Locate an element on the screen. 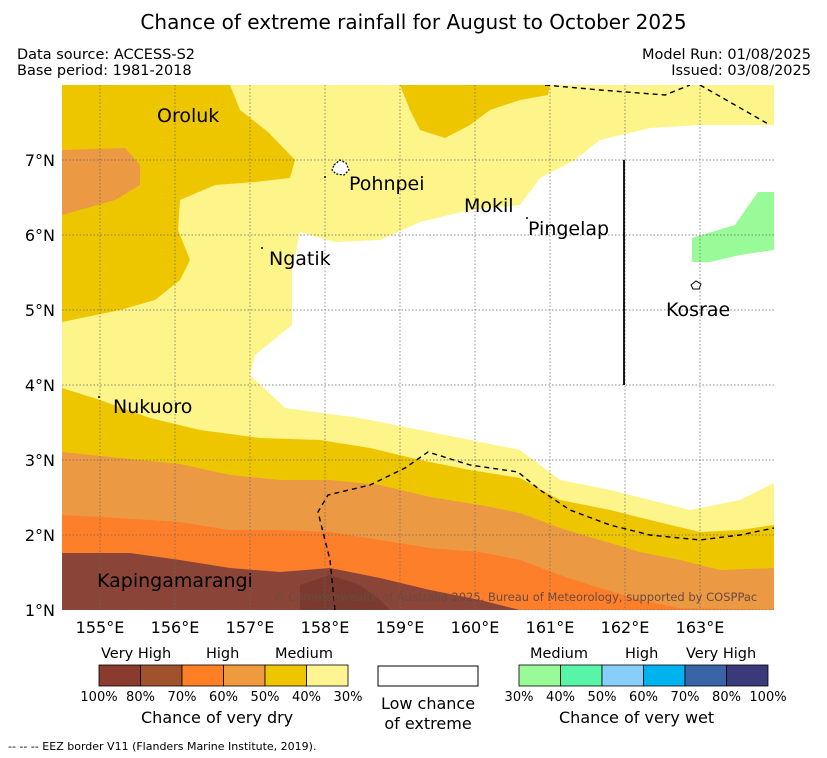 This screenshot has height=758, width=827. place-label-mokil: Mokil is located at coordinates (489, 206).